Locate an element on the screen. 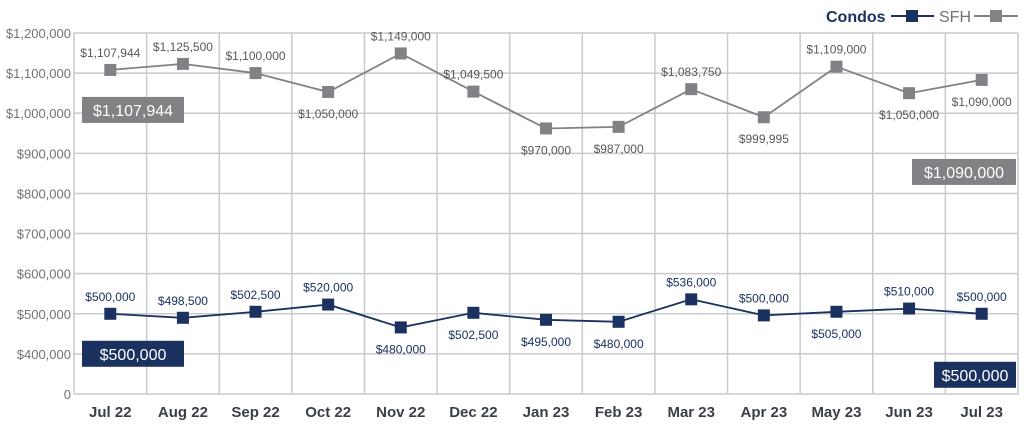  y-tick-label: $1,200,000 is located at coordinates (38, 33).